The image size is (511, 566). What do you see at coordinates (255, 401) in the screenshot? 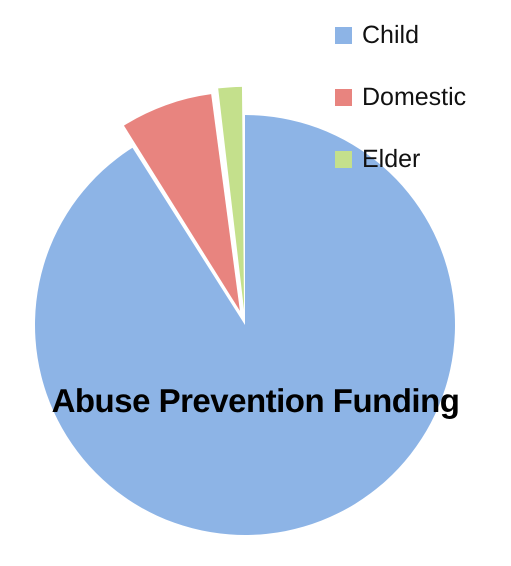
I see `text: Abuse Prevention Funding` at bounding box center [255, 401].